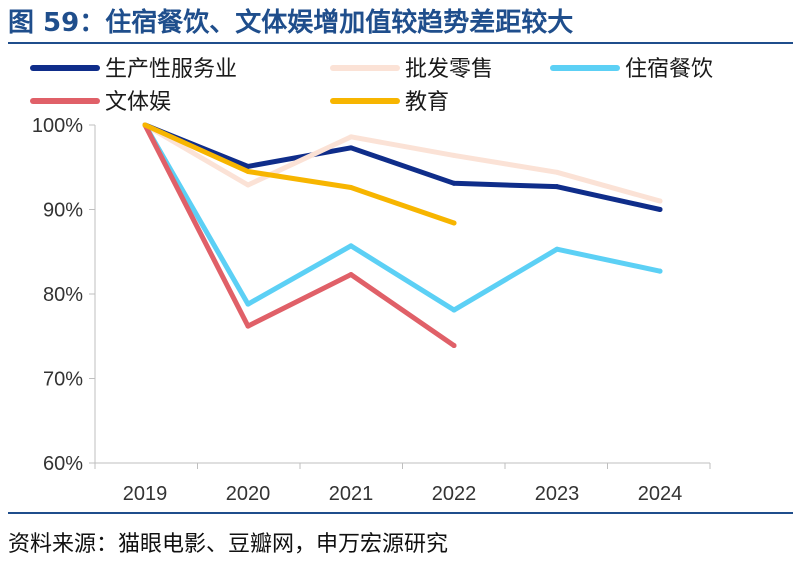  I want to click on x-tick-label: 2024, so click(660, 494).